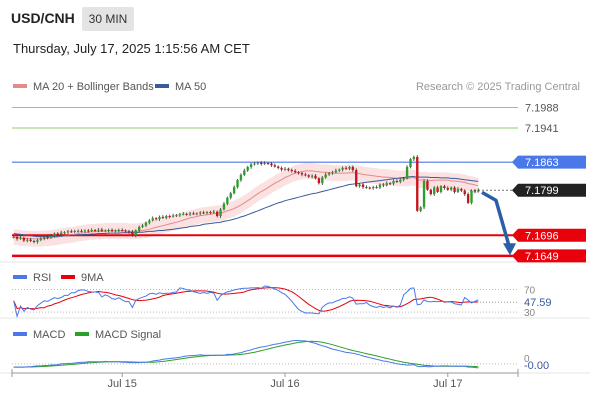 The height and width of the screenshot is (400, 590). What do you see at coordinates (265, 379) in the screenshot?
I see `x-axis: Jul 15 Jul 16 Jul 17` at bounding box center [265, 379].